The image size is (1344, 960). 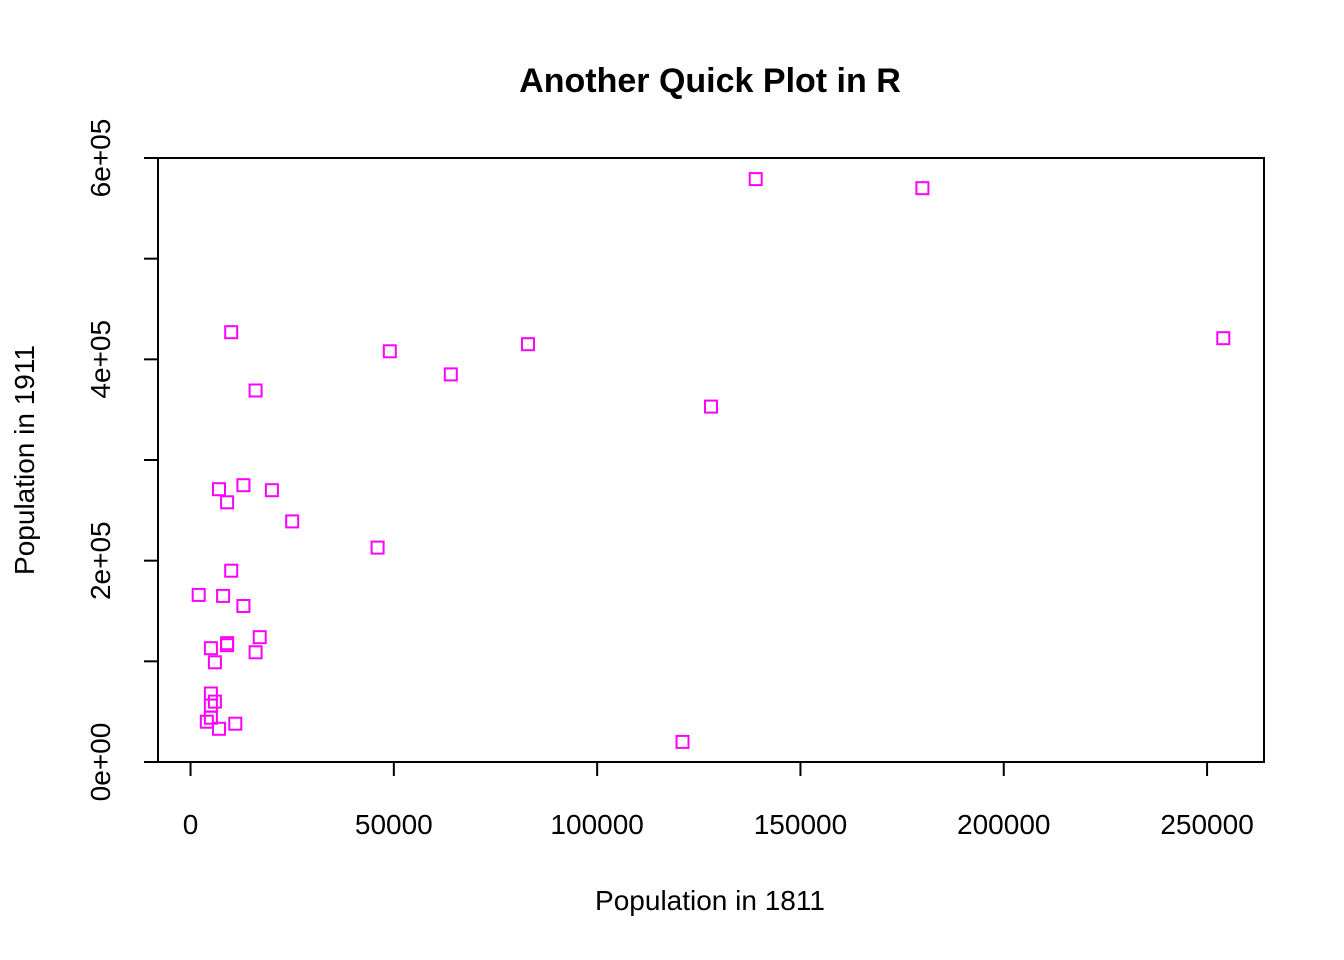 I want to click on x-tick-label: 50000, so click(x=394, y=824).